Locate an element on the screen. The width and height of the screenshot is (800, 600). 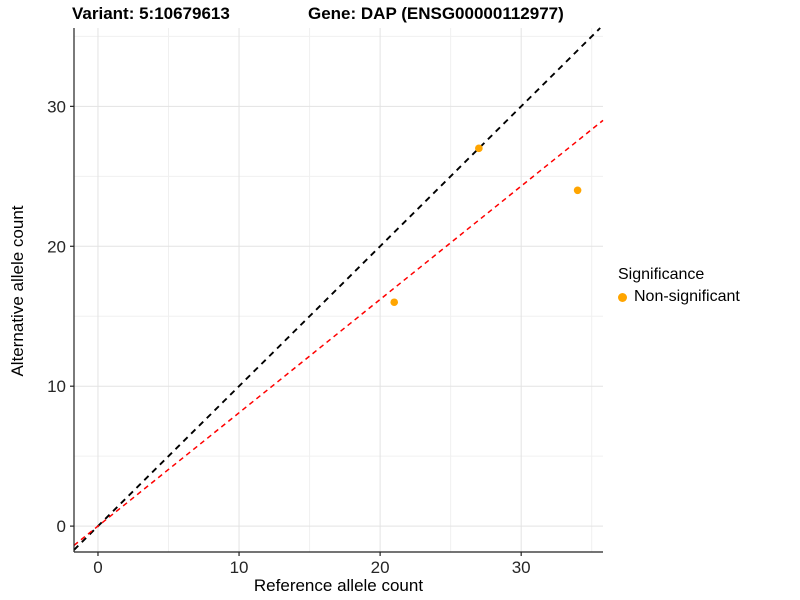
x-axis-title: Reference allele count is located at coordinates (338, 585).